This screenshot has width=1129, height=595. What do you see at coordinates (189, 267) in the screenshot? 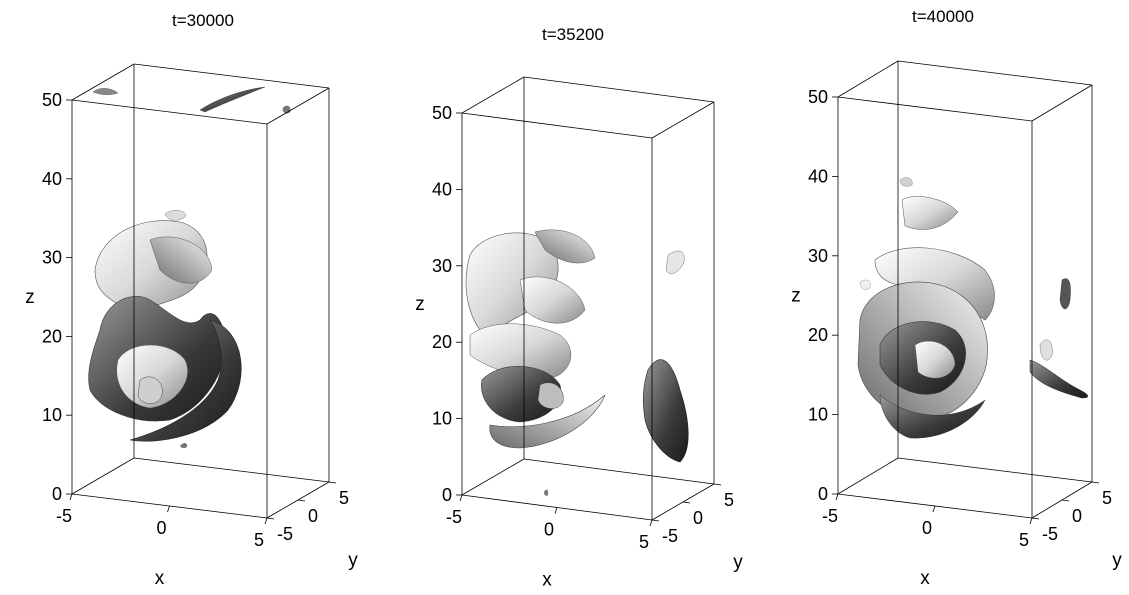
I see `panel-1-isosurface` at bounding box center [189, 267].